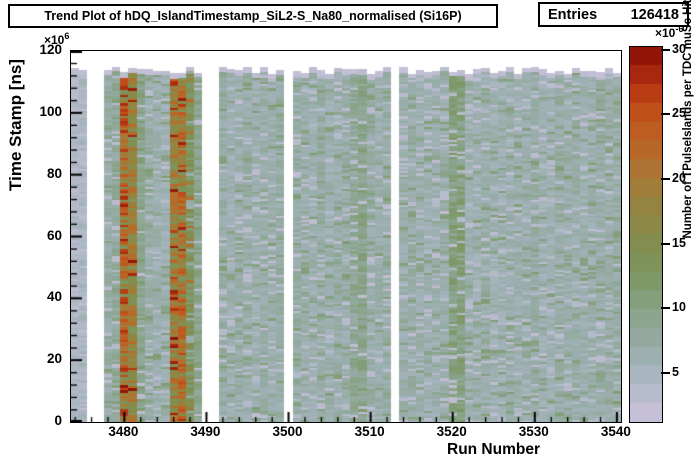 The width and height of the screenshot is (696, 472). I want to click on y-axis-exponent: ×10⁶, so click(57, 39).